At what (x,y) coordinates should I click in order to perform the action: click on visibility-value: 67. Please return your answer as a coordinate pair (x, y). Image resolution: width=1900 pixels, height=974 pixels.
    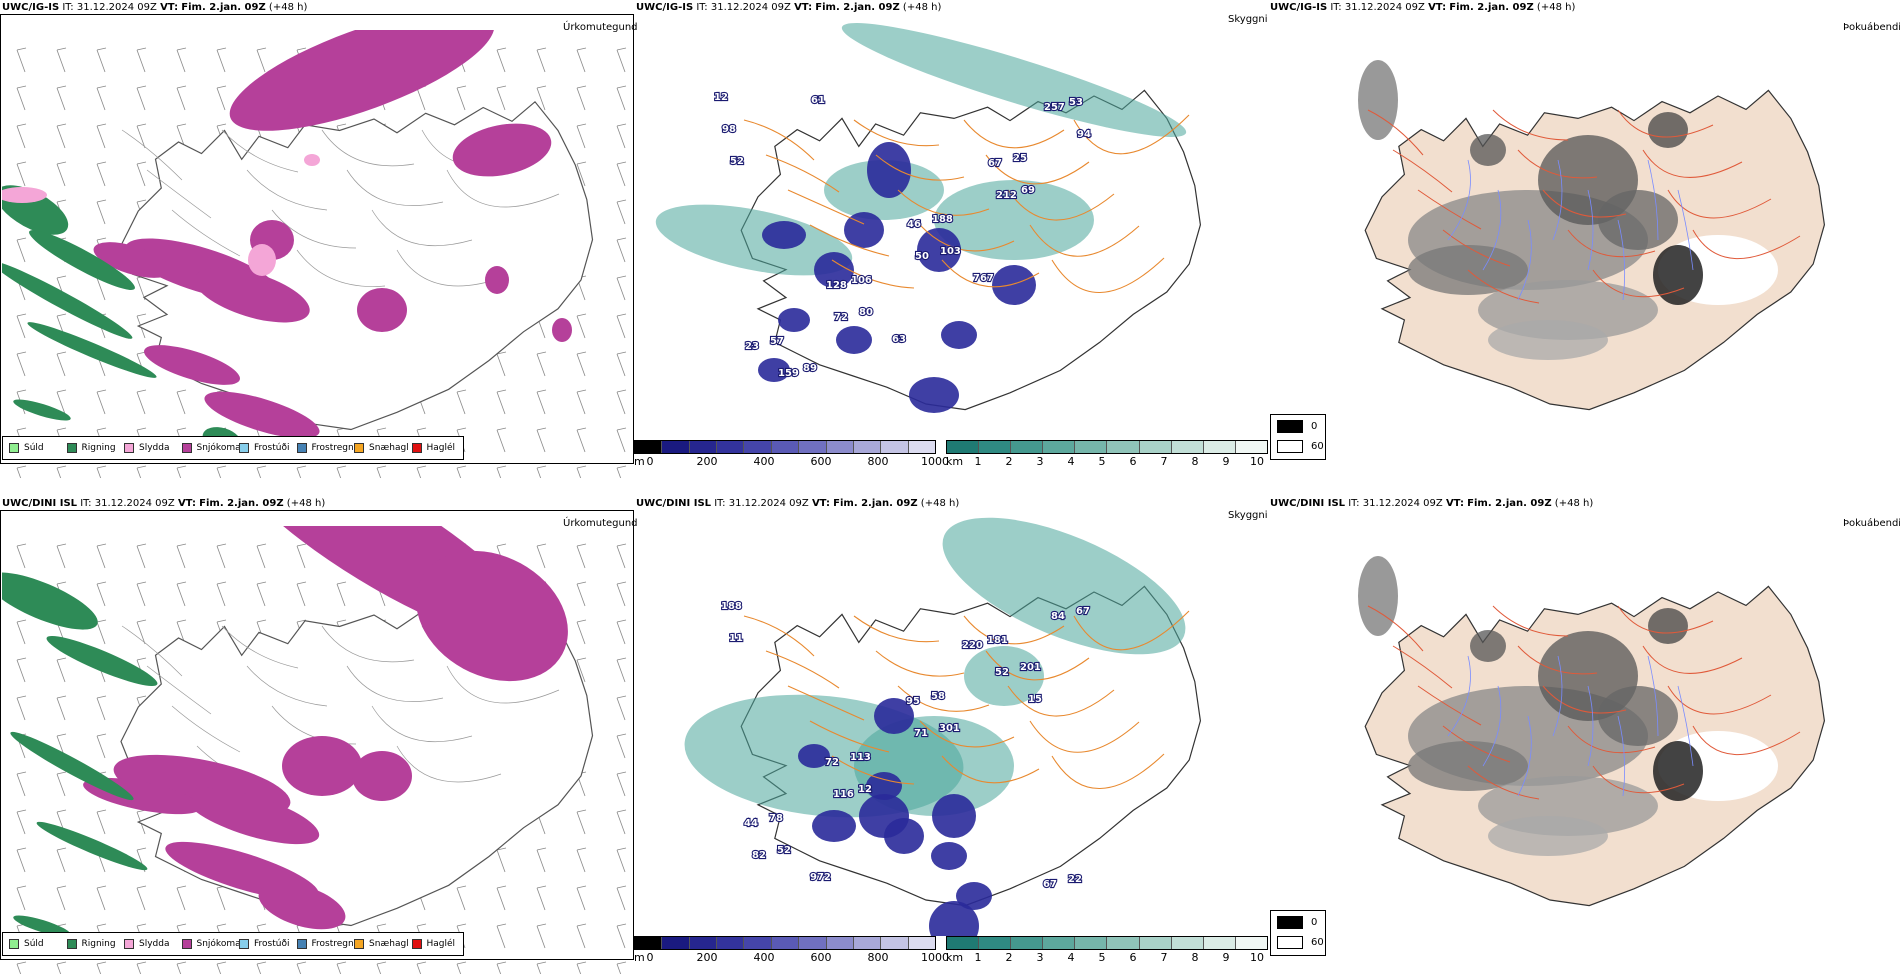
    Looking at the image, I should click on (1083, 611).